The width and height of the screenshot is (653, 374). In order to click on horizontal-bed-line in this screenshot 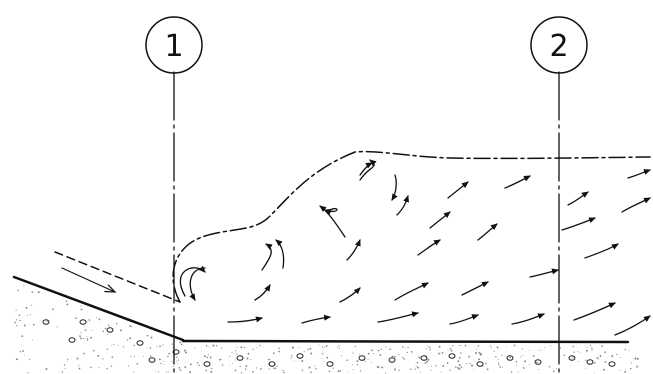, I will do `click(405, 341)`.